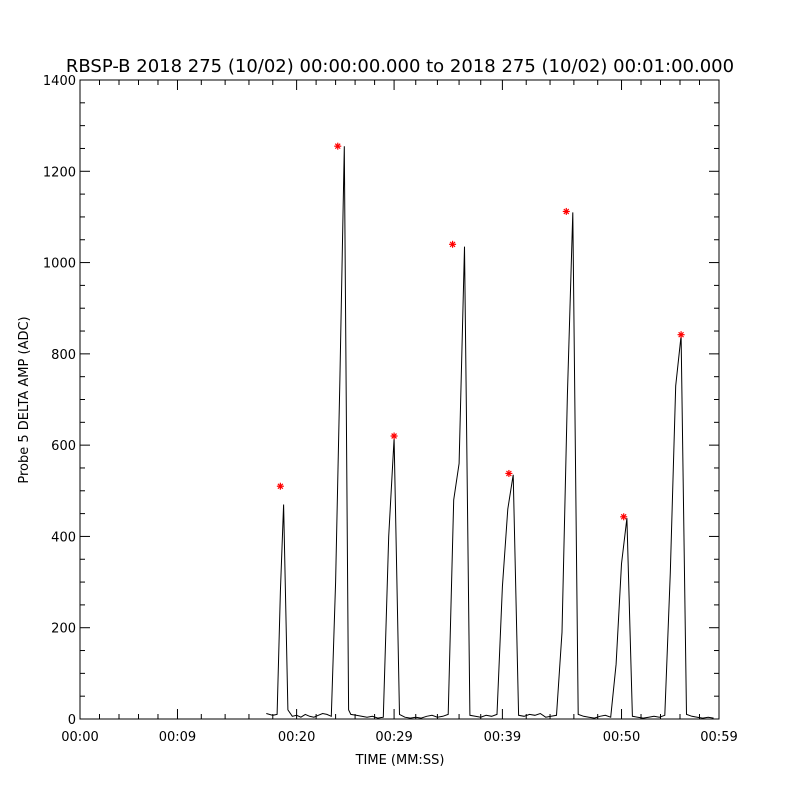 The image size is (800, 800). Describe the element at coordinates (24, 399) in the screenshot. I see `y-axis-label: Probe 5 DELTA AMP (ADC)` at that location.